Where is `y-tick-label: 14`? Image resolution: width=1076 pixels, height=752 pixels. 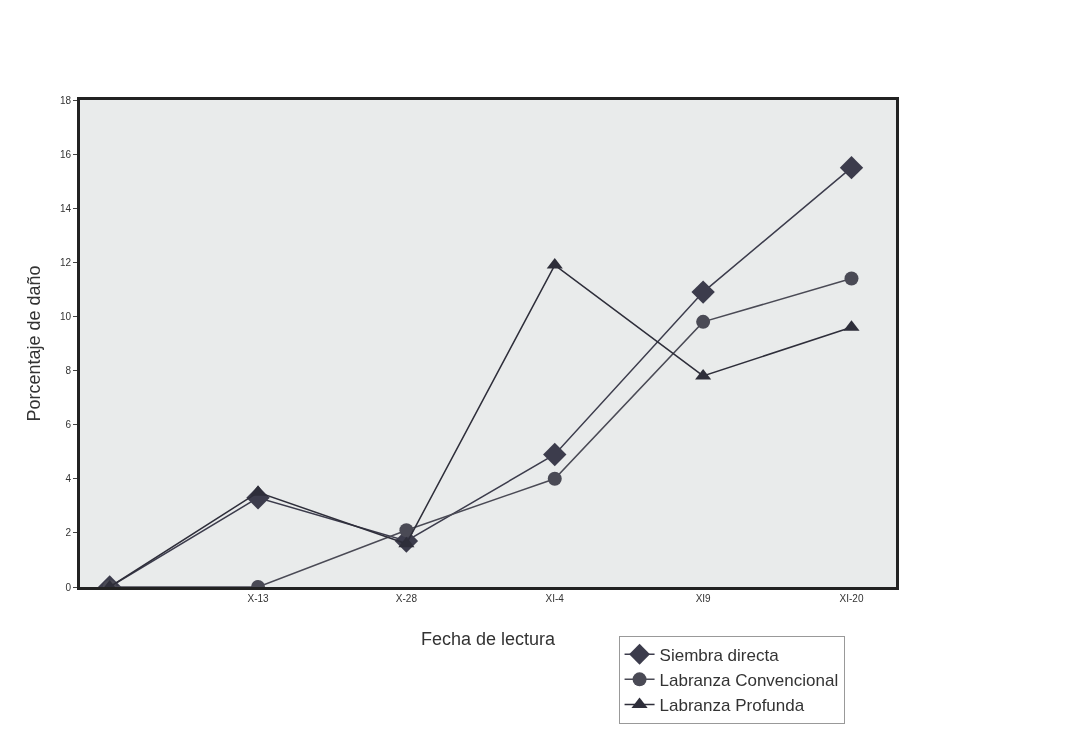
y-tick-label: 14 is located at coordinates (65, 208).